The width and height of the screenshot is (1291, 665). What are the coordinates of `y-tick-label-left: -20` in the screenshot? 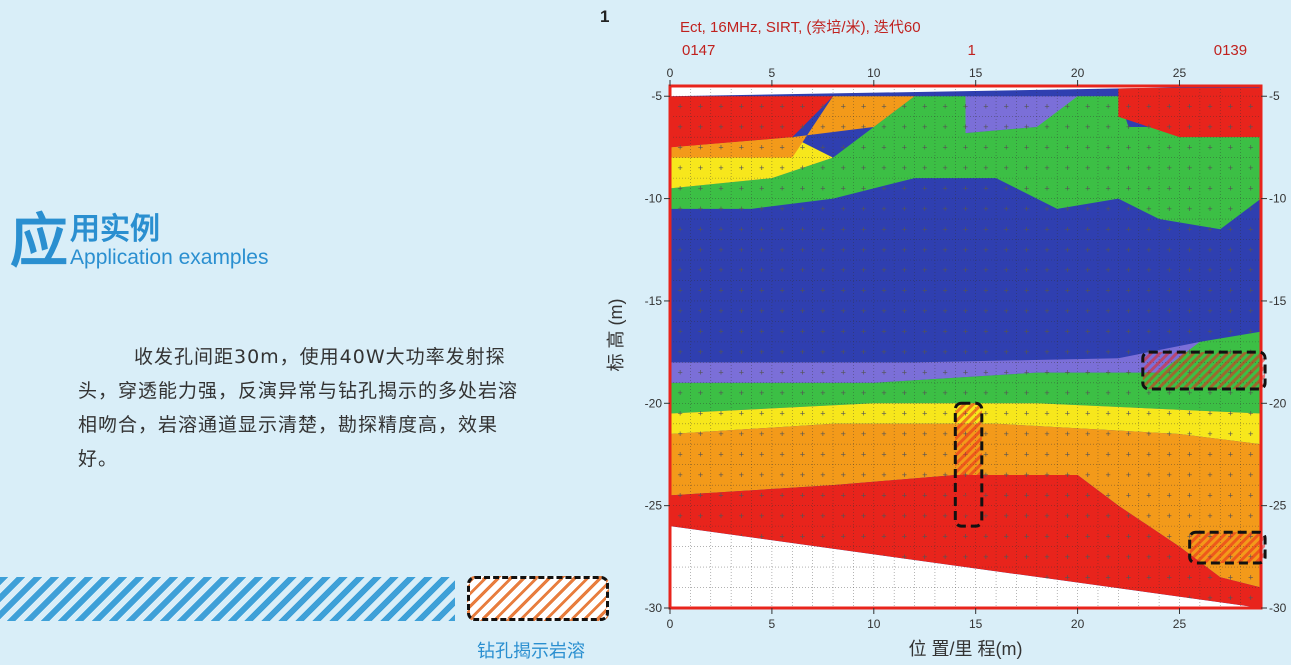 It's located at (654, 403).